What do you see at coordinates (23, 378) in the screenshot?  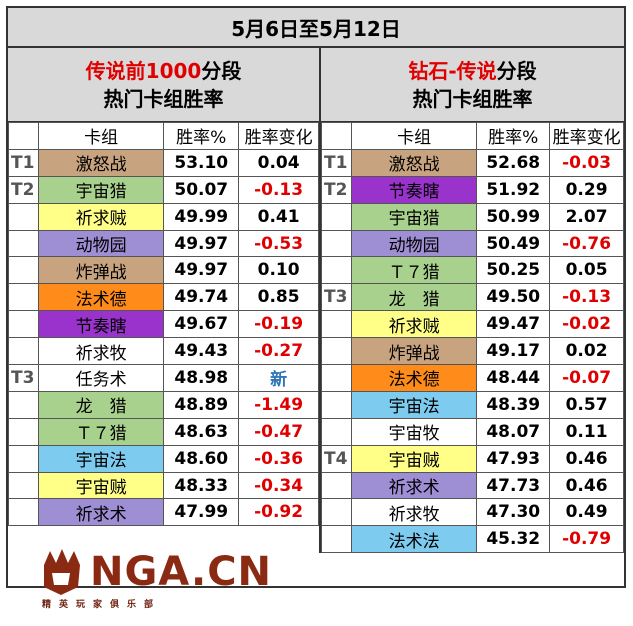 I see `tier-label: T3` at bounding box center [23, 378].